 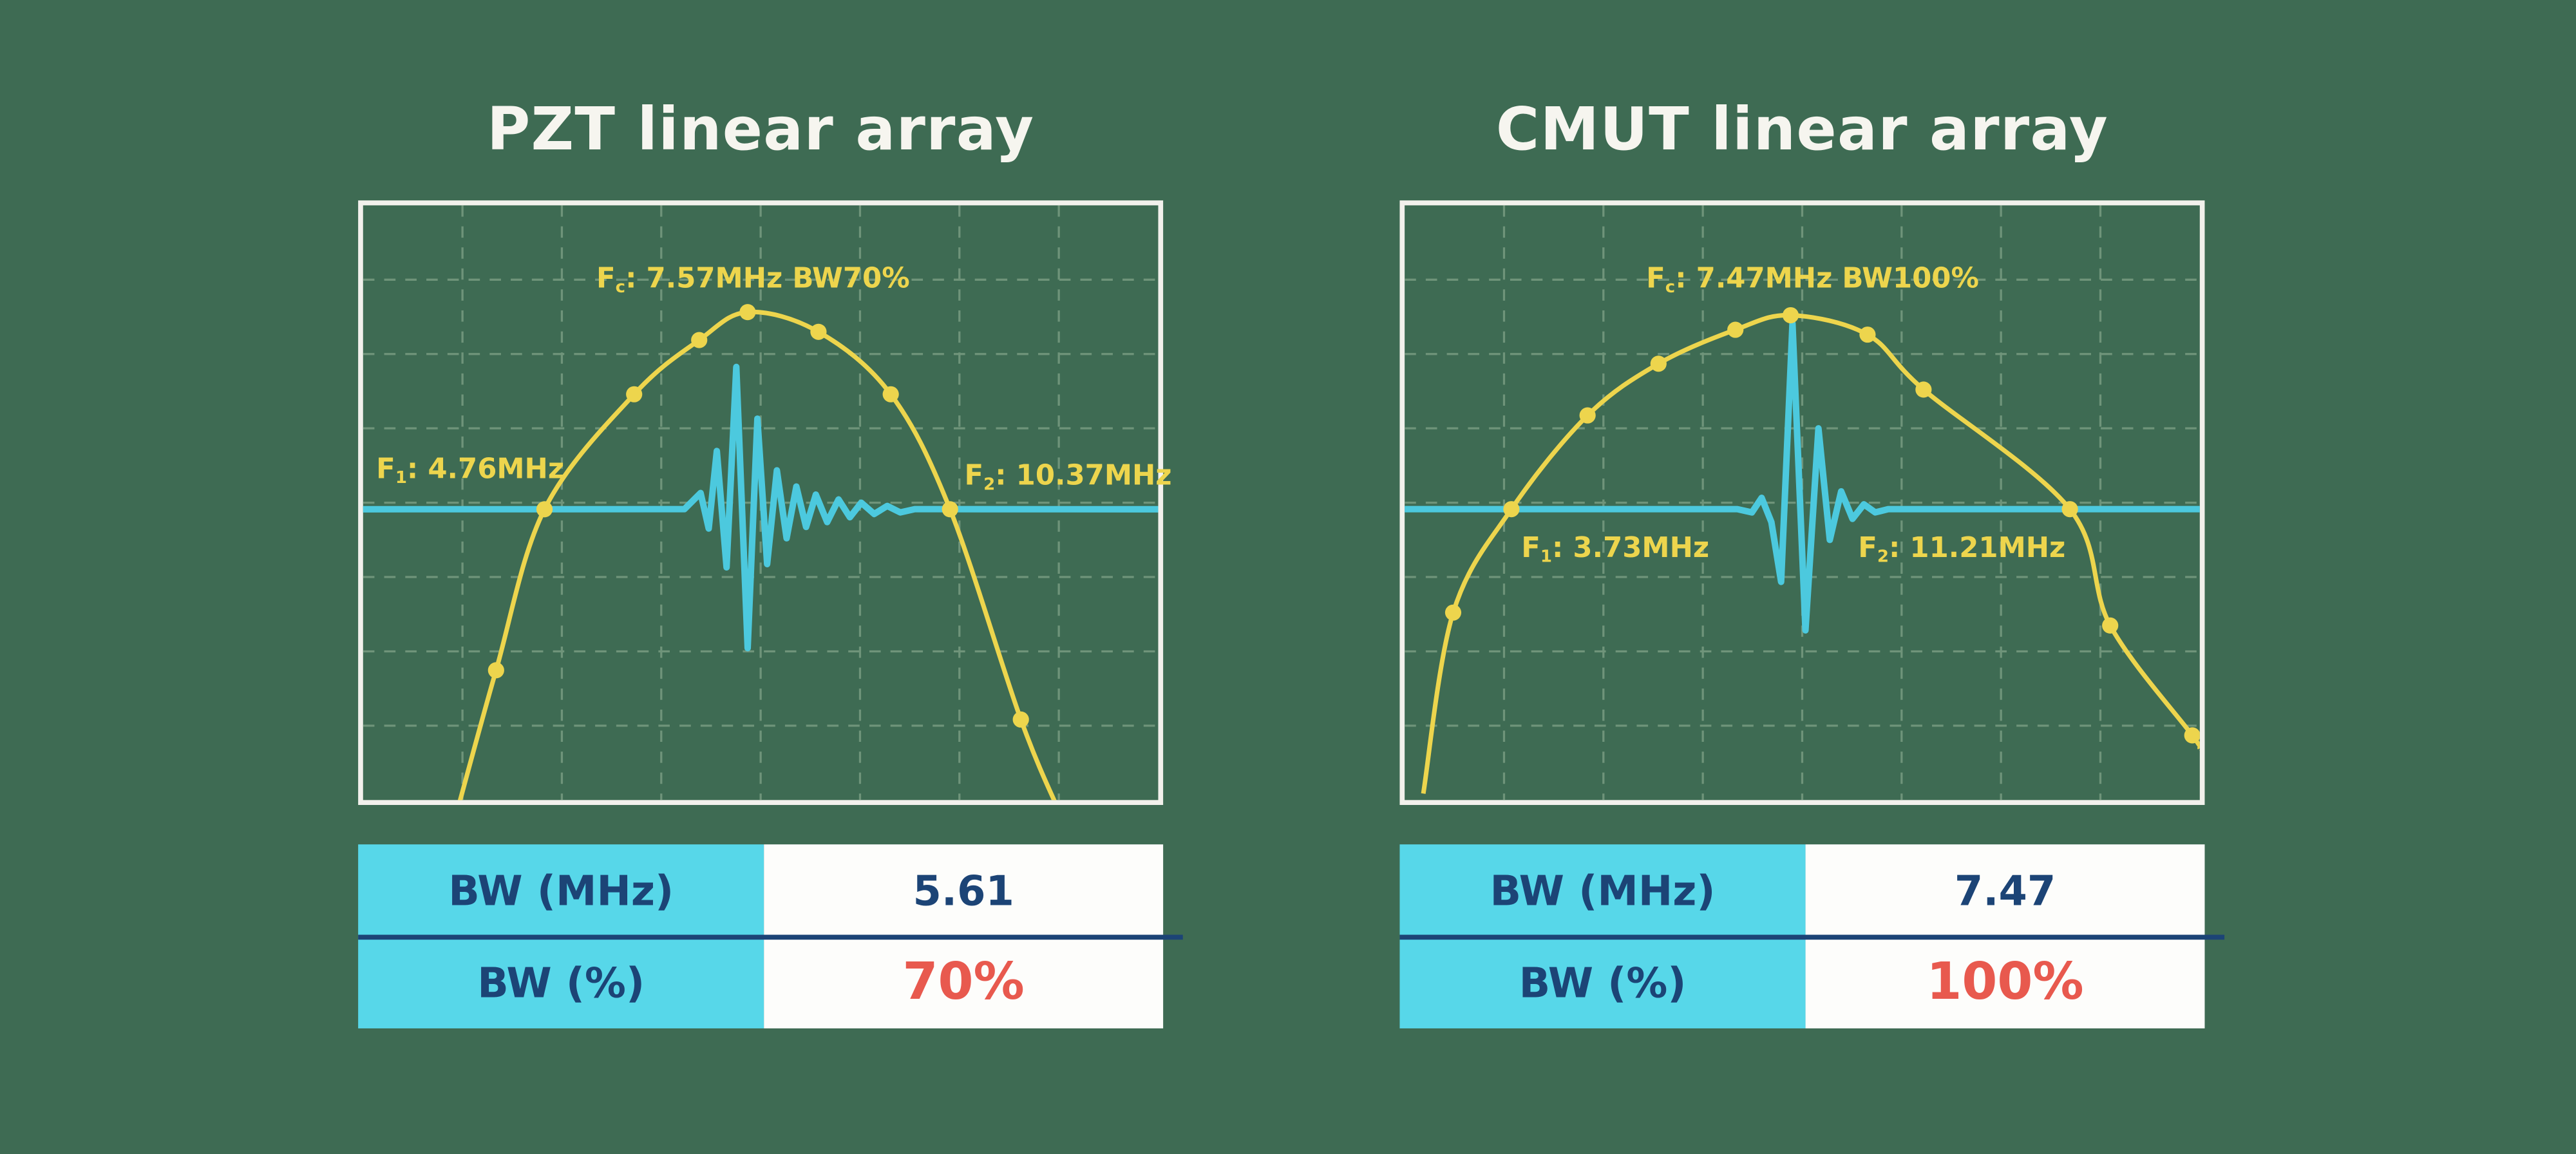 I want to click on table-row: BW (%) 100%, so click(x=1802, y=982).